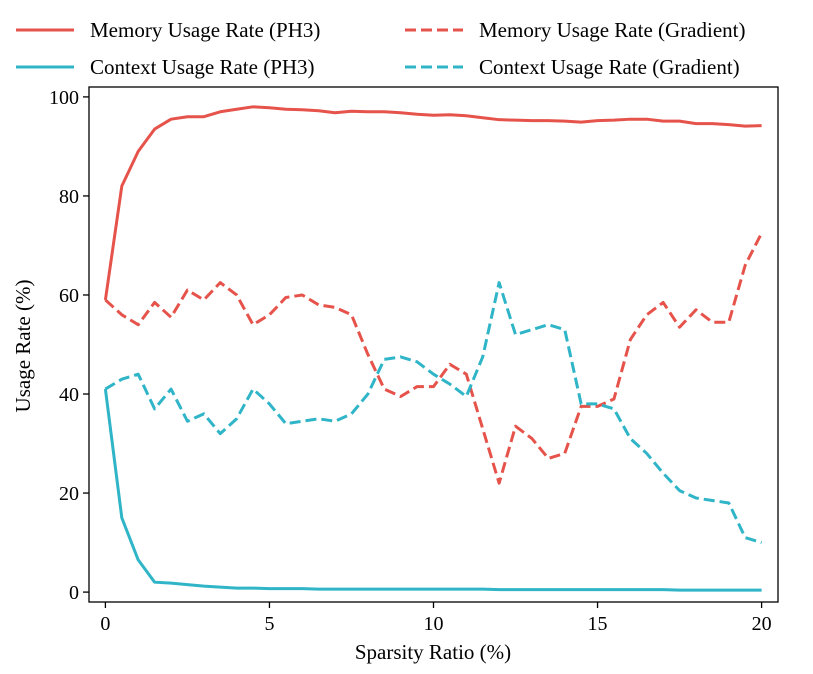  I want to click on x-tick-label: 15, so click(598, 624).